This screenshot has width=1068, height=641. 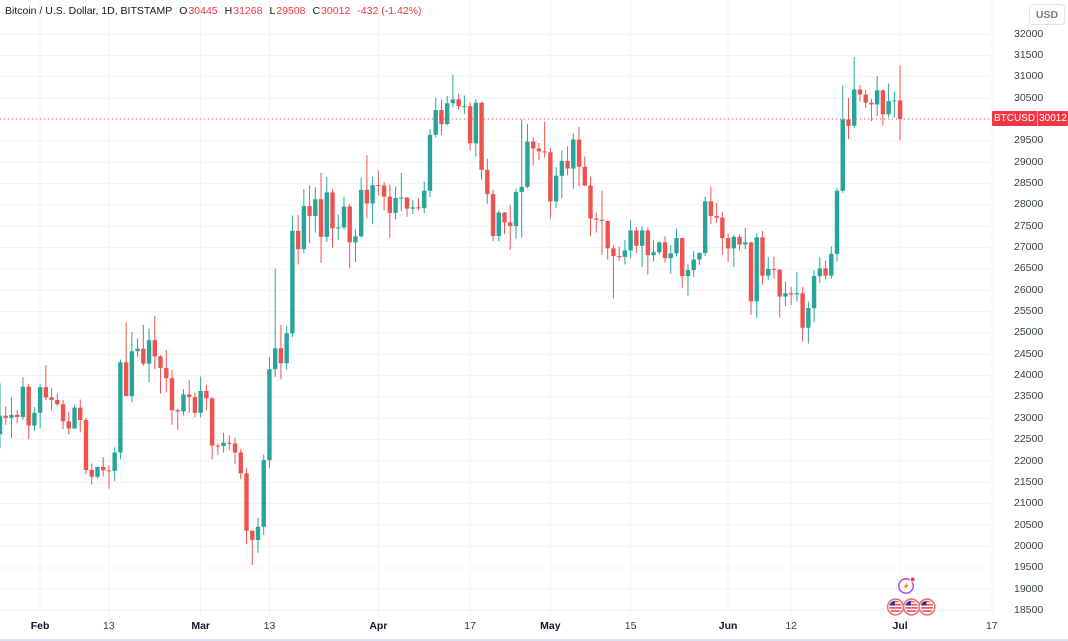 What do you see at coordinates (89, 11) in the screenshot?
I see `symbol-title: Bitcoin / U.S. Dollar, 1D, BITSTAMP` at bounding box center [89, 11].